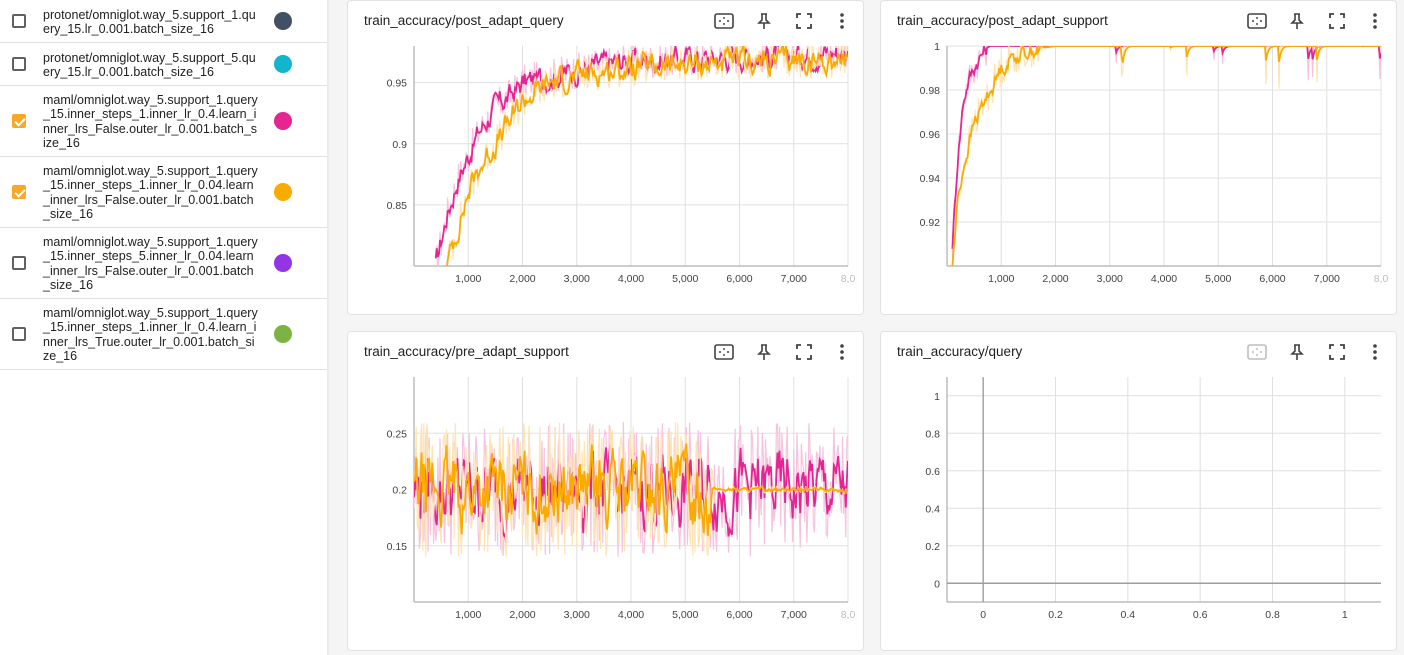 This screenshot has height=655, width=1404. Describe the element at coordinates (932, 434) in the screenshot. I see `y-tick-label: 0.8` at that location.